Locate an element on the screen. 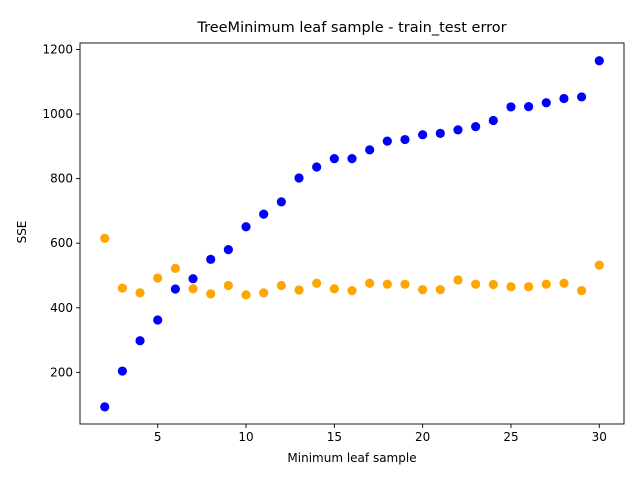 The height and width of the screenshot is (480, 640). y-tick-label: 1000 is located at coordinates (57, 114).